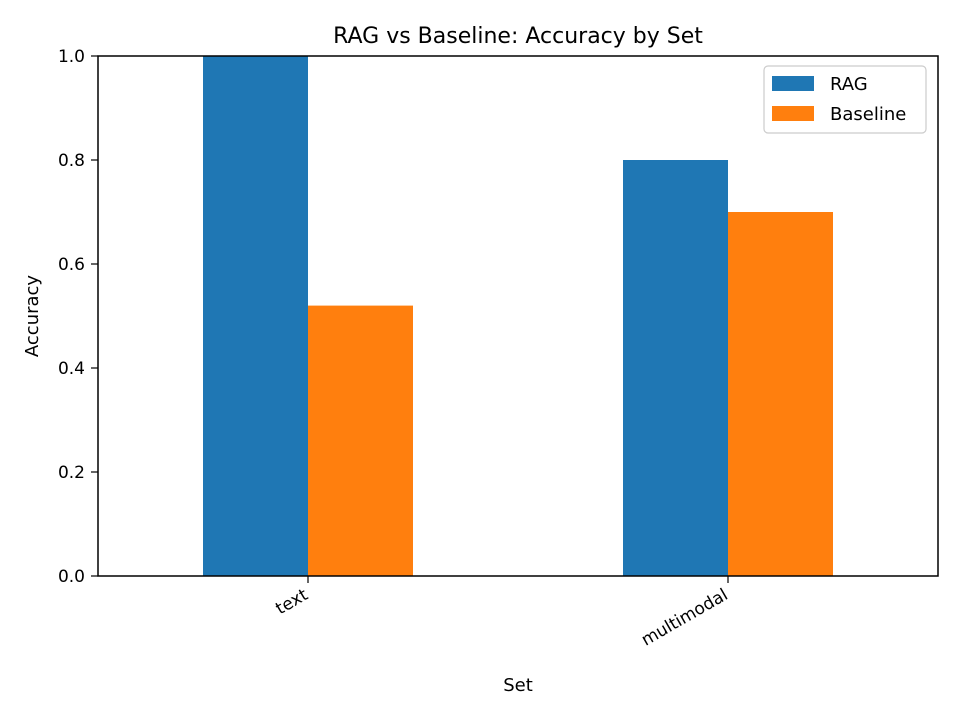 Image resolution: width=960 pixels, height=720 pixels. What do you see at coordinates (71, 369) in the screenshot?
I see `y-tick-label: 0.4` at bounding box center [71, 369].